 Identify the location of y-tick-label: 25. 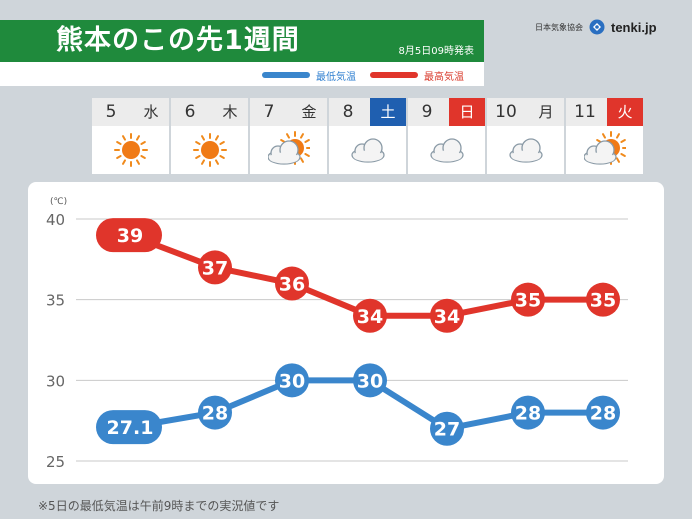
(55, 462).